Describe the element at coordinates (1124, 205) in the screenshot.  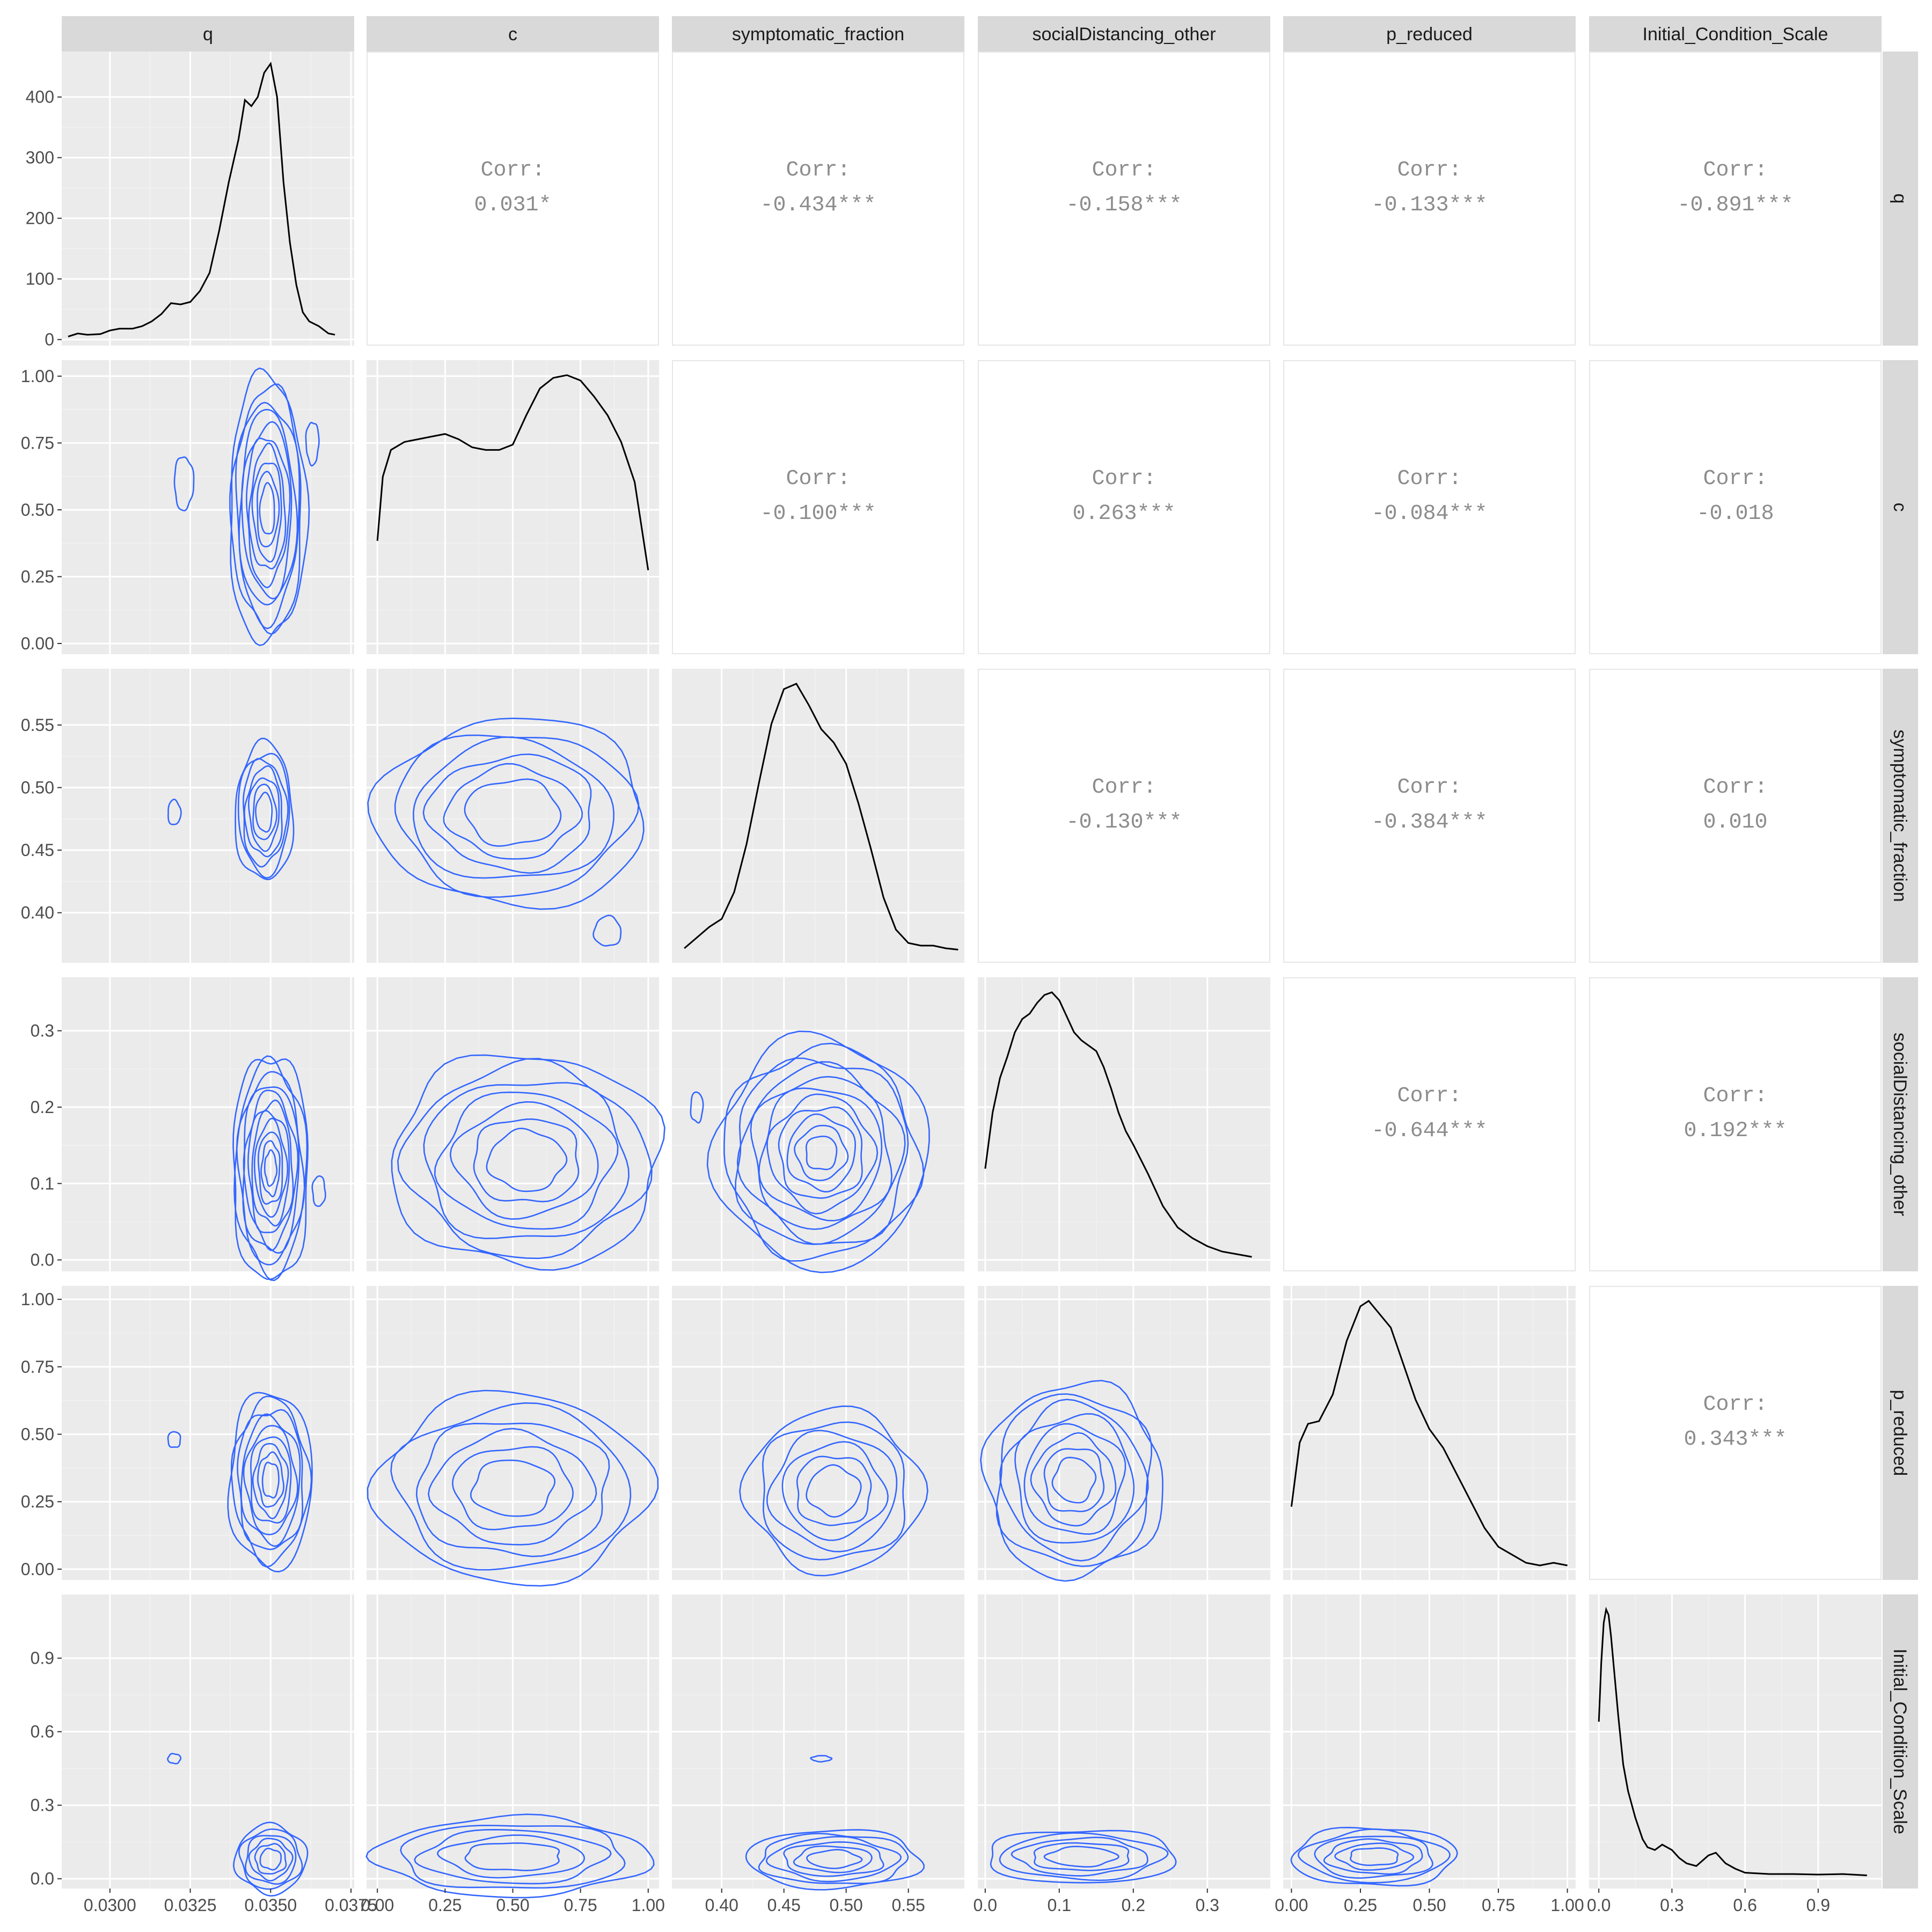
I see `corr-value: -0.158***` at that location.